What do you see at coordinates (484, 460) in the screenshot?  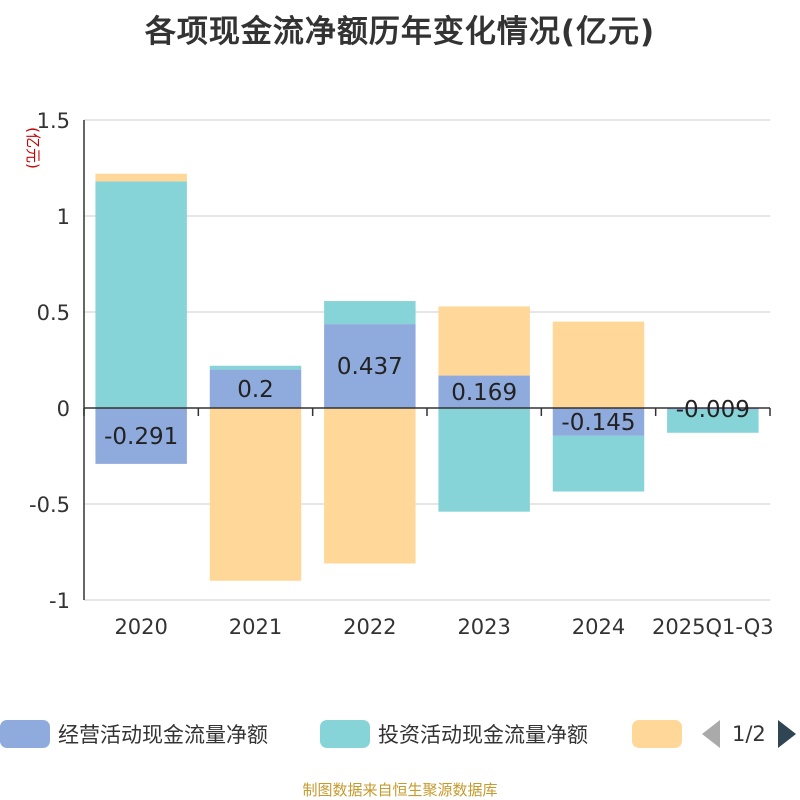 I see `bar-2-2023` at bounding box center [484, 460].